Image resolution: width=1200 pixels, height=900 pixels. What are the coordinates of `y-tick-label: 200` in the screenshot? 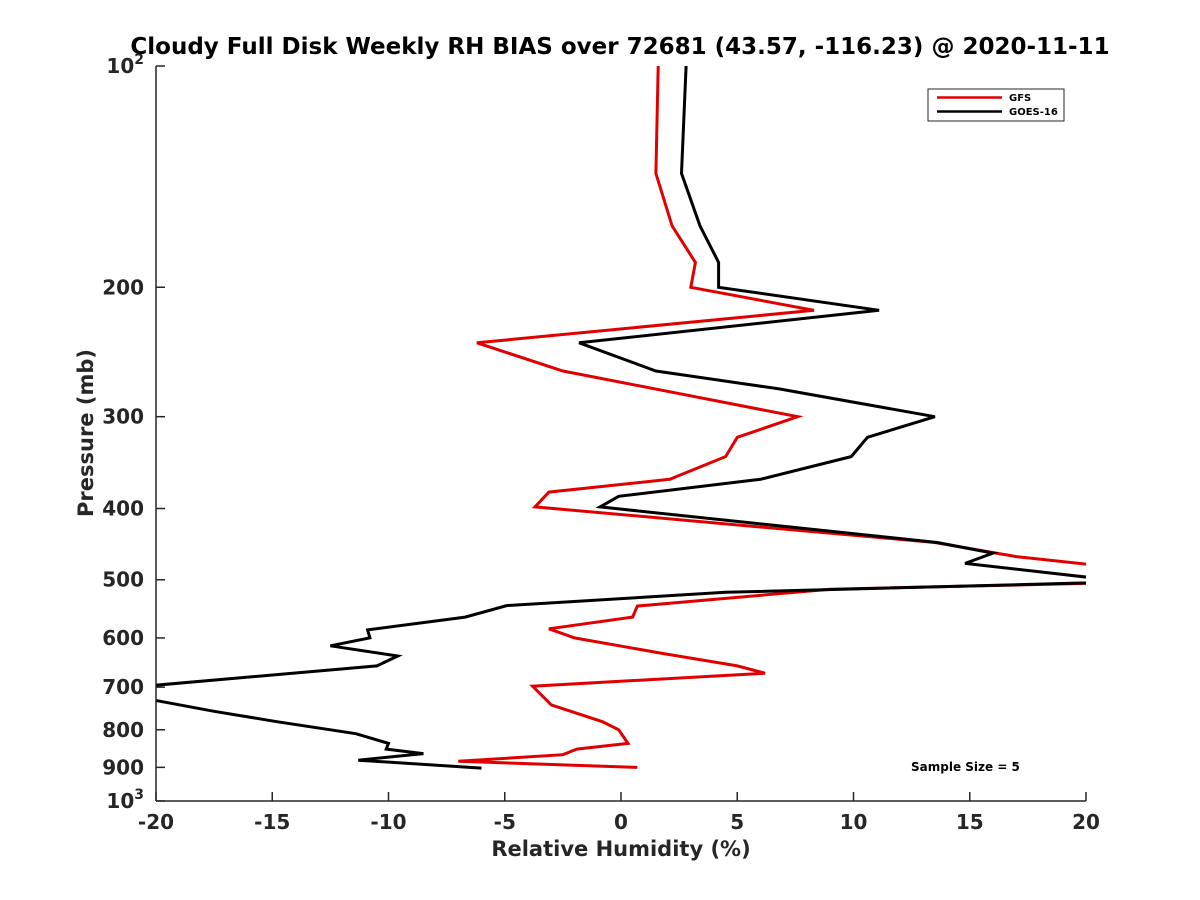 It's located at (123, 287).